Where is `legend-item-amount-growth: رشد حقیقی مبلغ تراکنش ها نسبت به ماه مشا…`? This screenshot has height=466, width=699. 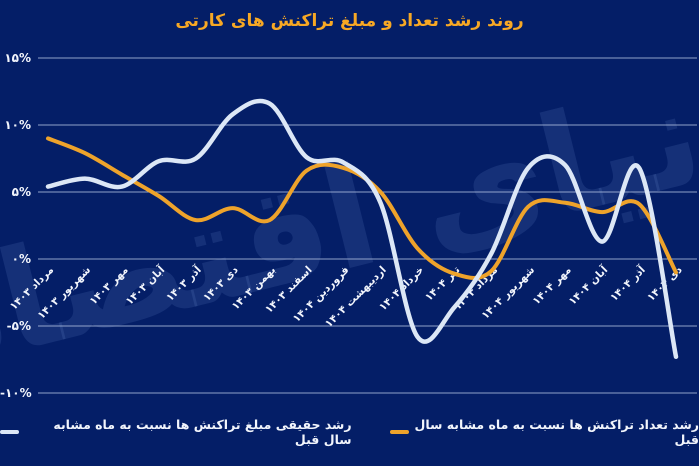
legend-item-amount-growth: رشد حقیقی مبلغ تراکنش ها نسبت به ماه مشا… is located at coordinates (176, 432).